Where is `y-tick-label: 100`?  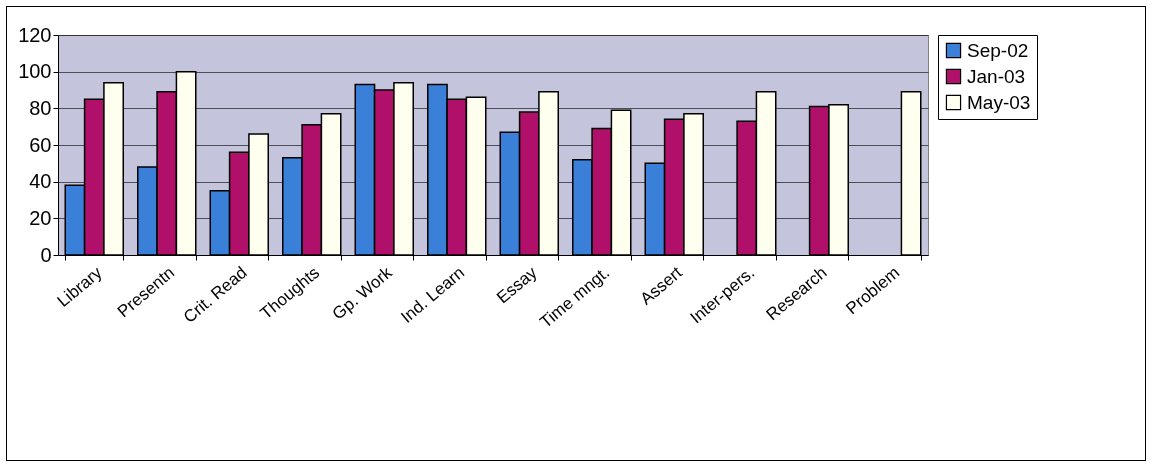 y-tick-label: 100 is located at coordinates (35, 71).